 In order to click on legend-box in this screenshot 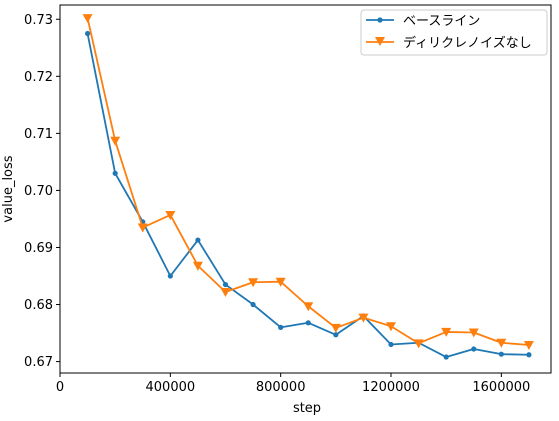, I will do `click(454, 32)`.